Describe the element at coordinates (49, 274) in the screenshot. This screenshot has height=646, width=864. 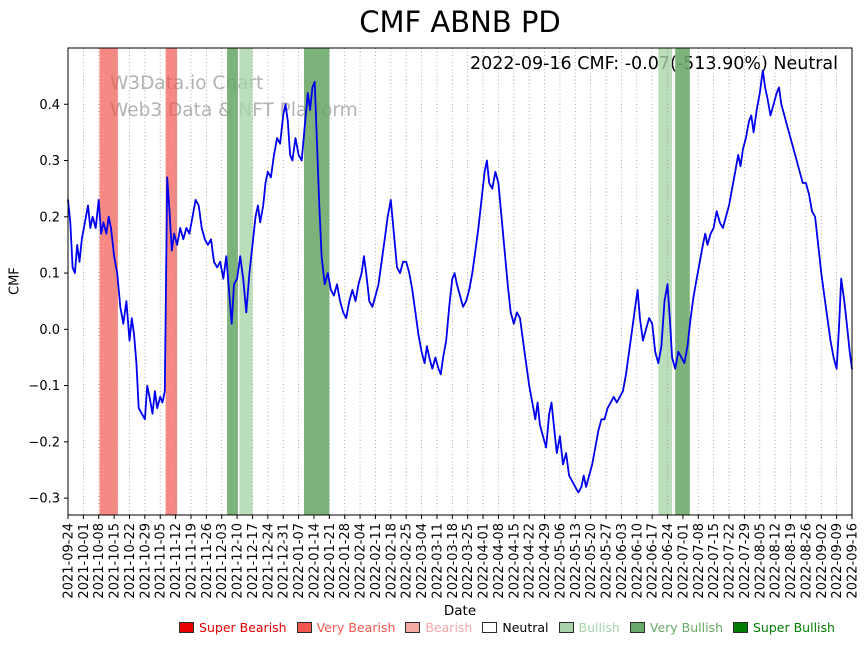
I see `y-tick-label: 0.1` at that location.